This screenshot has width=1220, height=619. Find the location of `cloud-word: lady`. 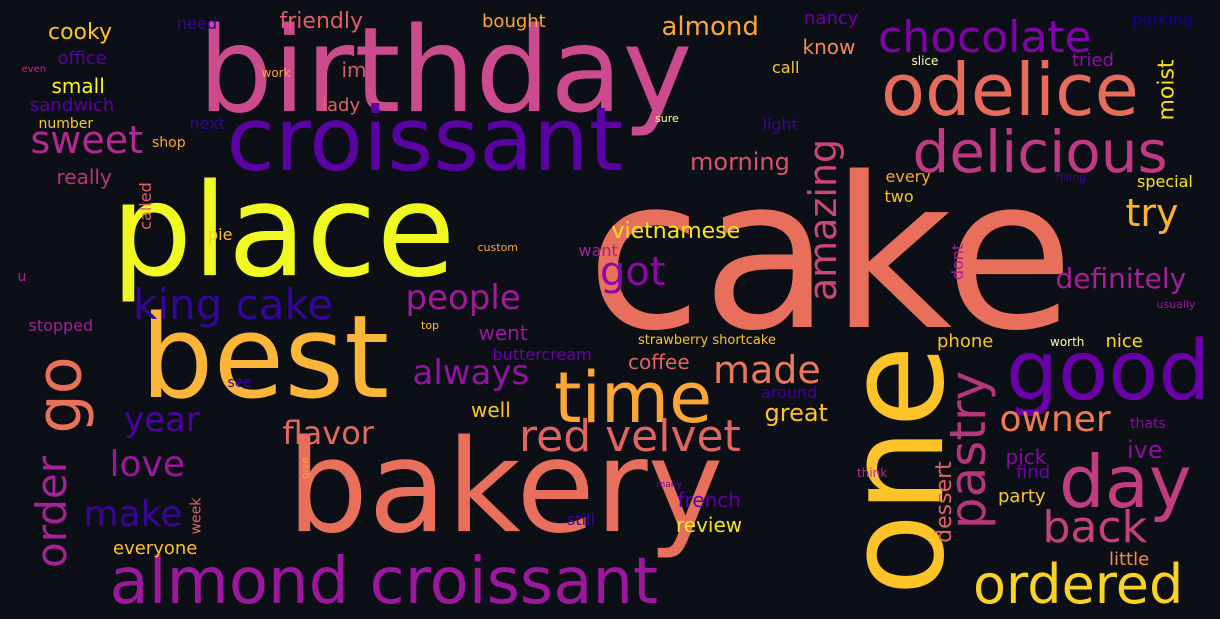

cloud-word: lady is located at coordinates (341, 105).